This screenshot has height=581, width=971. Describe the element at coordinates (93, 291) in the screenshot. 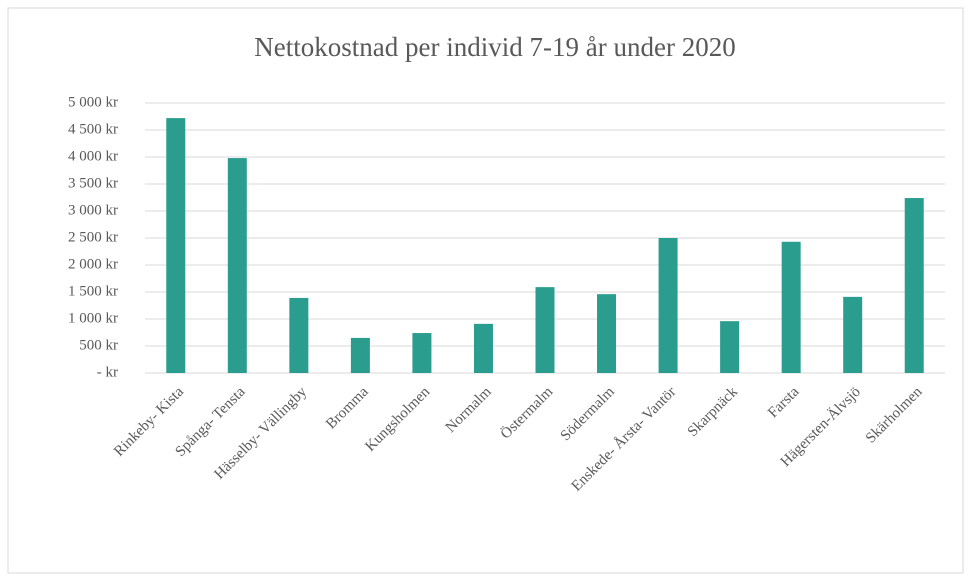

I see `y-tick-label: 1 500 kr` at that location.